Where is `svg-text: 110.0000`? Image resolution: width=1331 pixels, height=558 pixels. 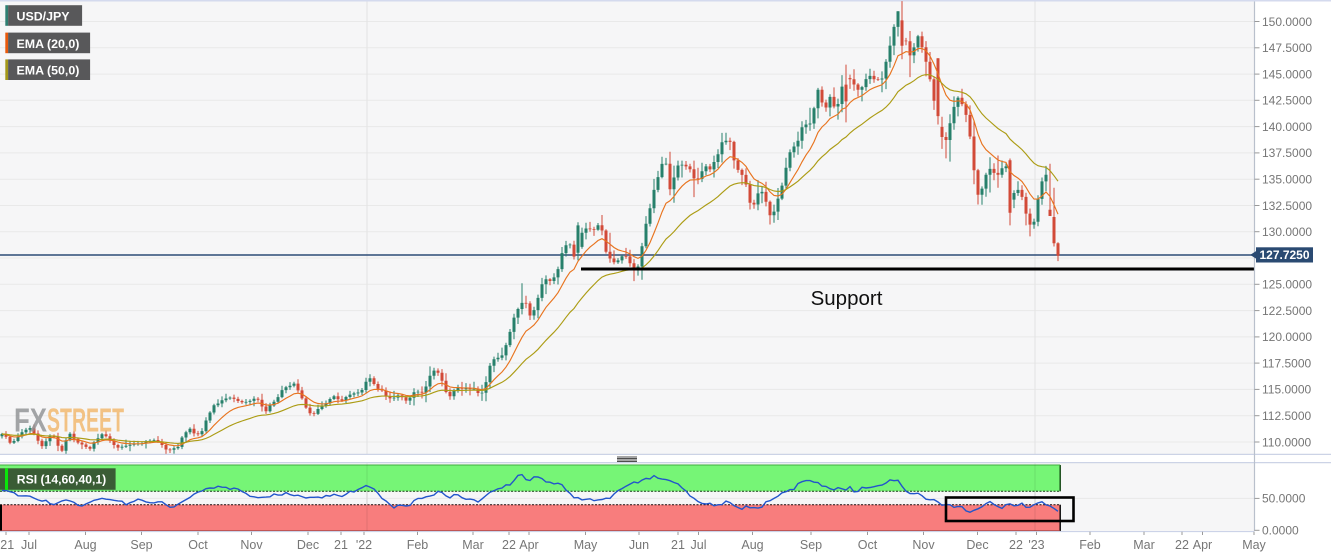 svg-text: 110.0000 is located at coordinates (1286, 442).